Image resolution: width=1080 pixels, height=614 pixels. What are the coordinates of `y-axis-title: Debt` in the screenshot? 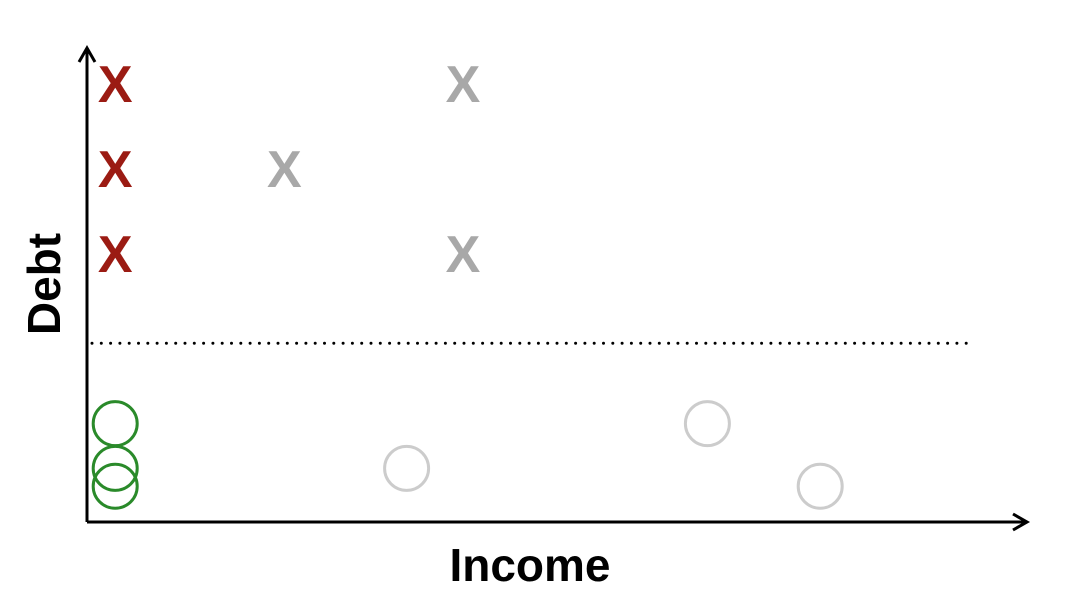 It's located at (44, 284).